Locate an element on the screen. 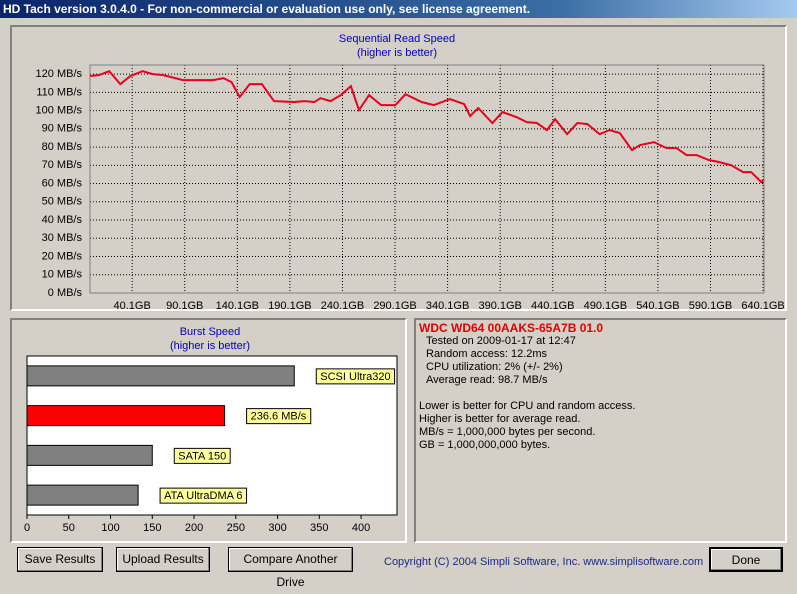 Image resolution: width=797 pixels, height=594 pixels. y-tick-label: 80 MB/s is located at coordinates (62, 147).